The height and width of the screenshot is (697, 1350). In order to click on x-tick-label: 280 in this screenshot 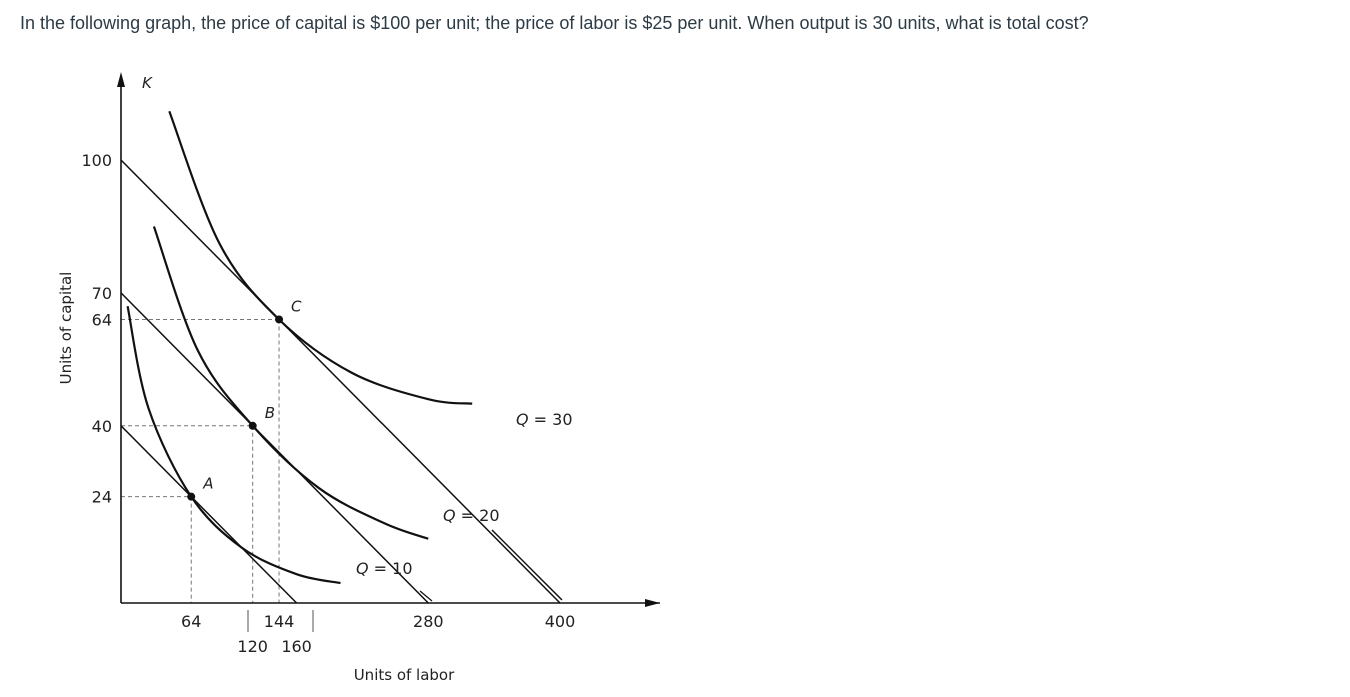, I will do `click(428, 621)`.